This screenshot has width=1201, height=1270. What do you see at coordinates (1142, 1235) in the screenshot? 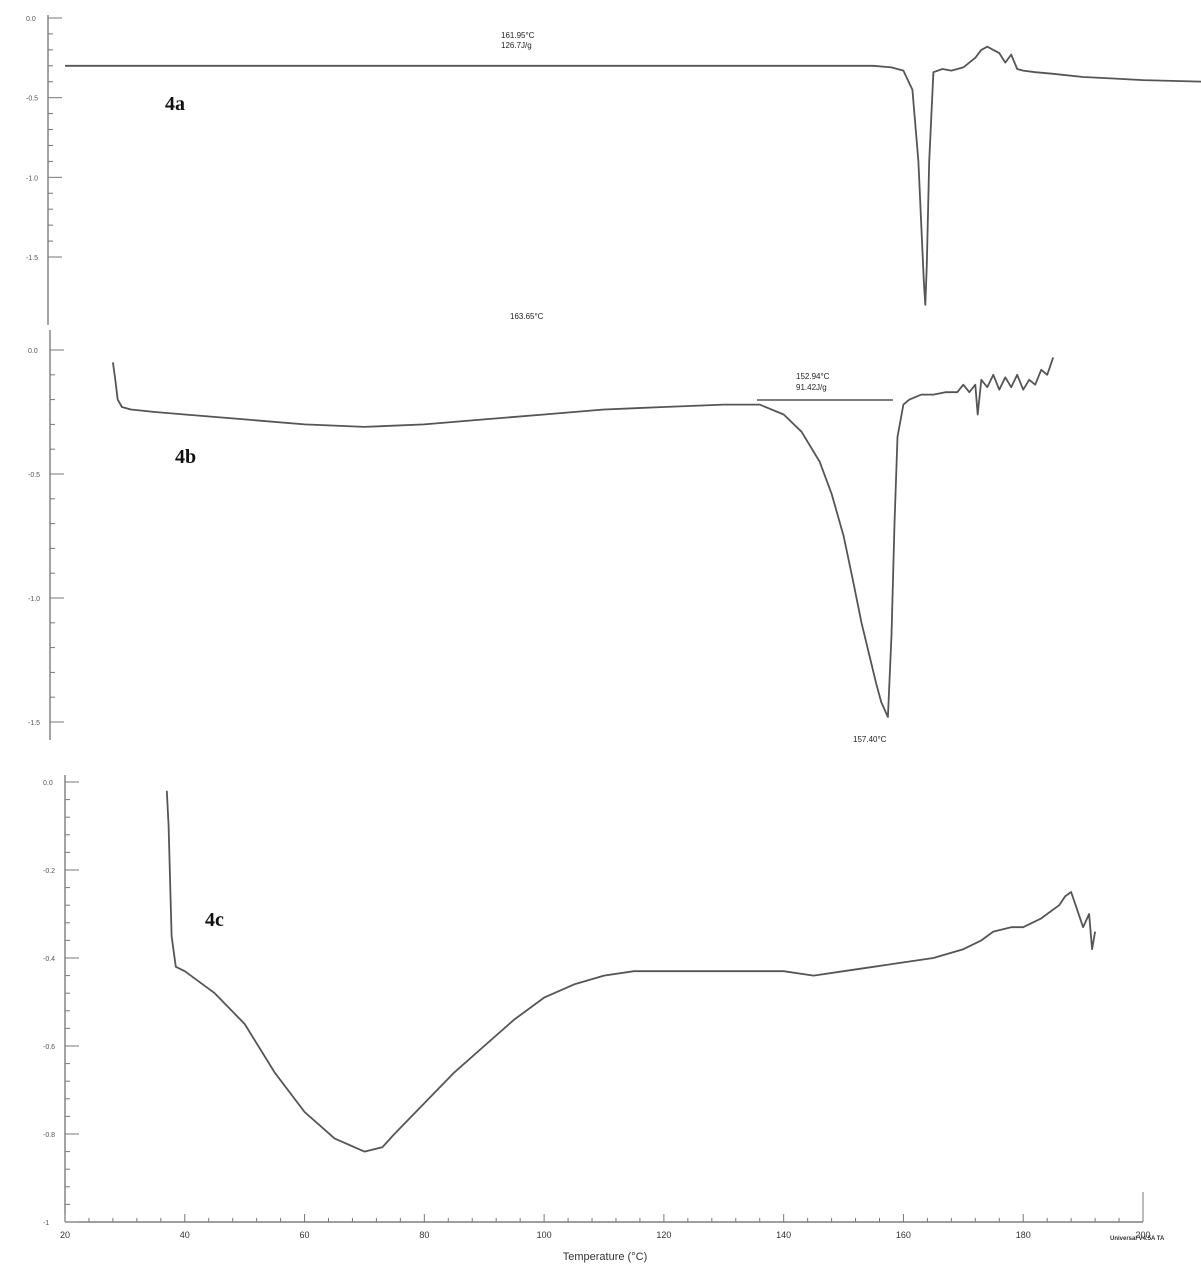
I see `x-tick-label: 200` at bounding box center [1142, 1235].